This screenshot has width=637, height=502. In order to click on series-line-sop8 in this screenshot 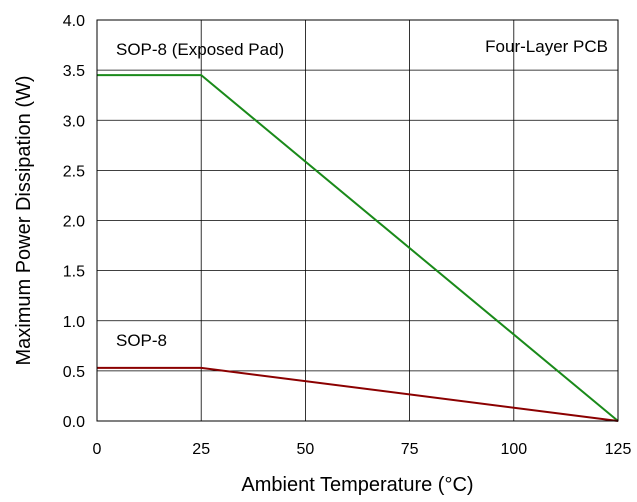, I will do `click(358, 394)`.